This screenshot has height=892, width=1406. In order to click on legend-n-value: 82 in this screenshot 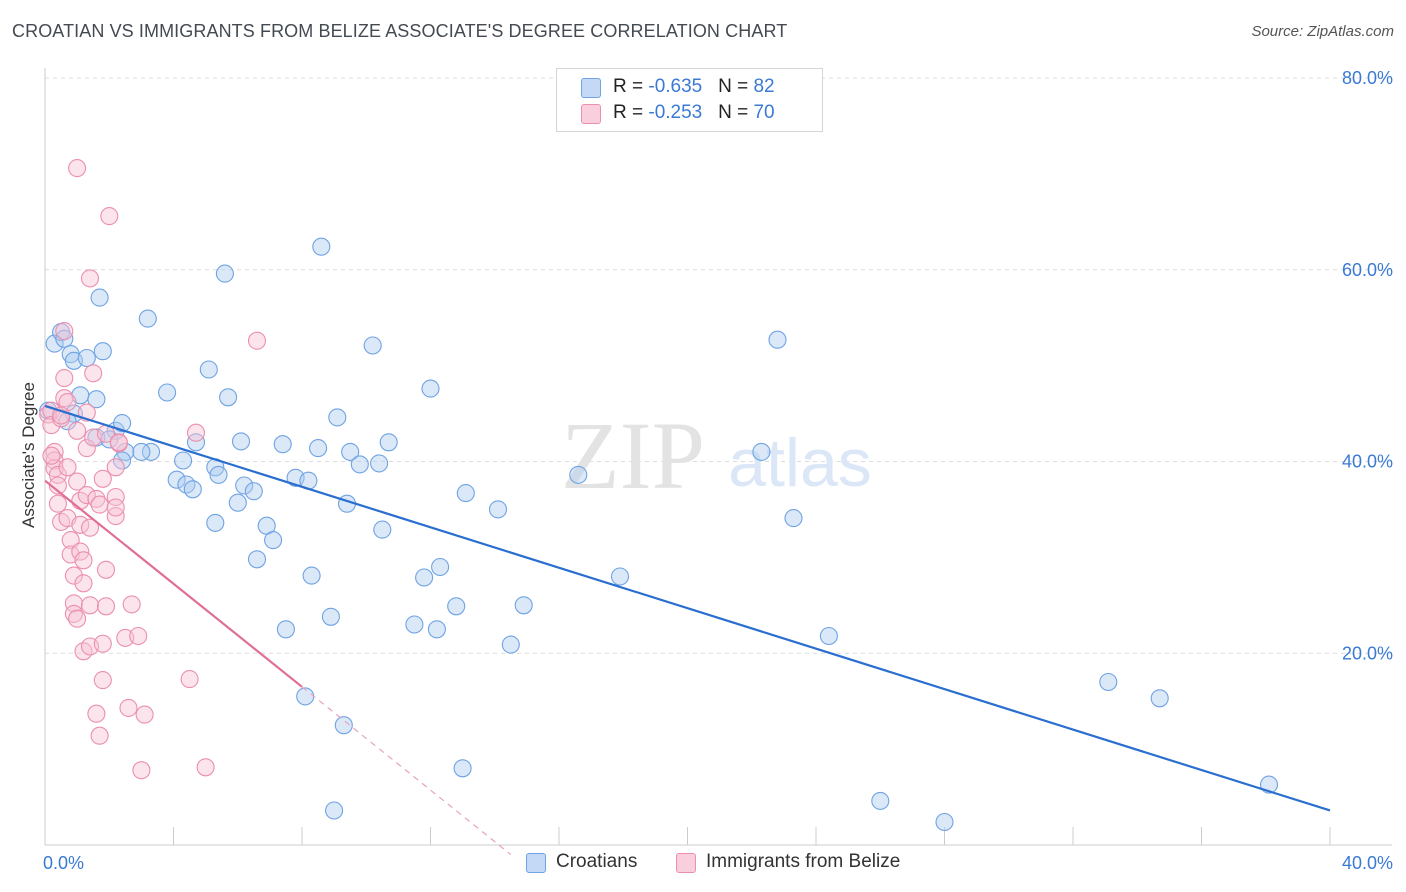, I will do `click(764, 86)`.